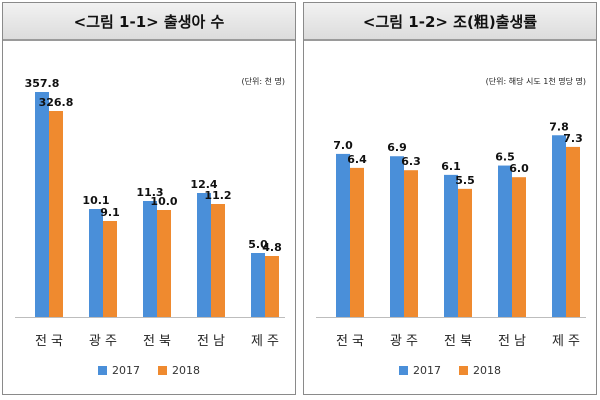 The image size is (600, 400). What do you see at coordinates (357, 159) in the screenshot?
I see `value-label-2018-전국: 6.4` at bounding box center [357, 159].